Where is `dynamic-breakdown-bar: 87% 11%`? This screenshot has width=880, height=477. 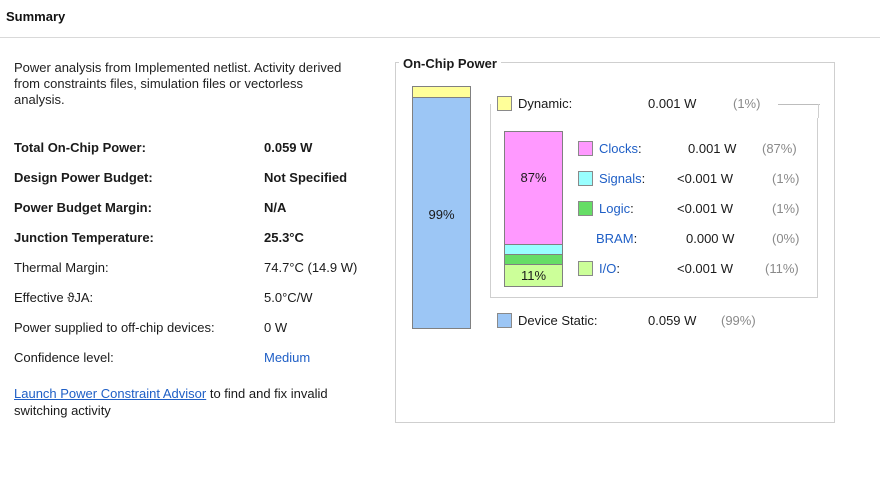 dynamic-breakdown-bar: 87% 11% is located at coordinates (533, 209).